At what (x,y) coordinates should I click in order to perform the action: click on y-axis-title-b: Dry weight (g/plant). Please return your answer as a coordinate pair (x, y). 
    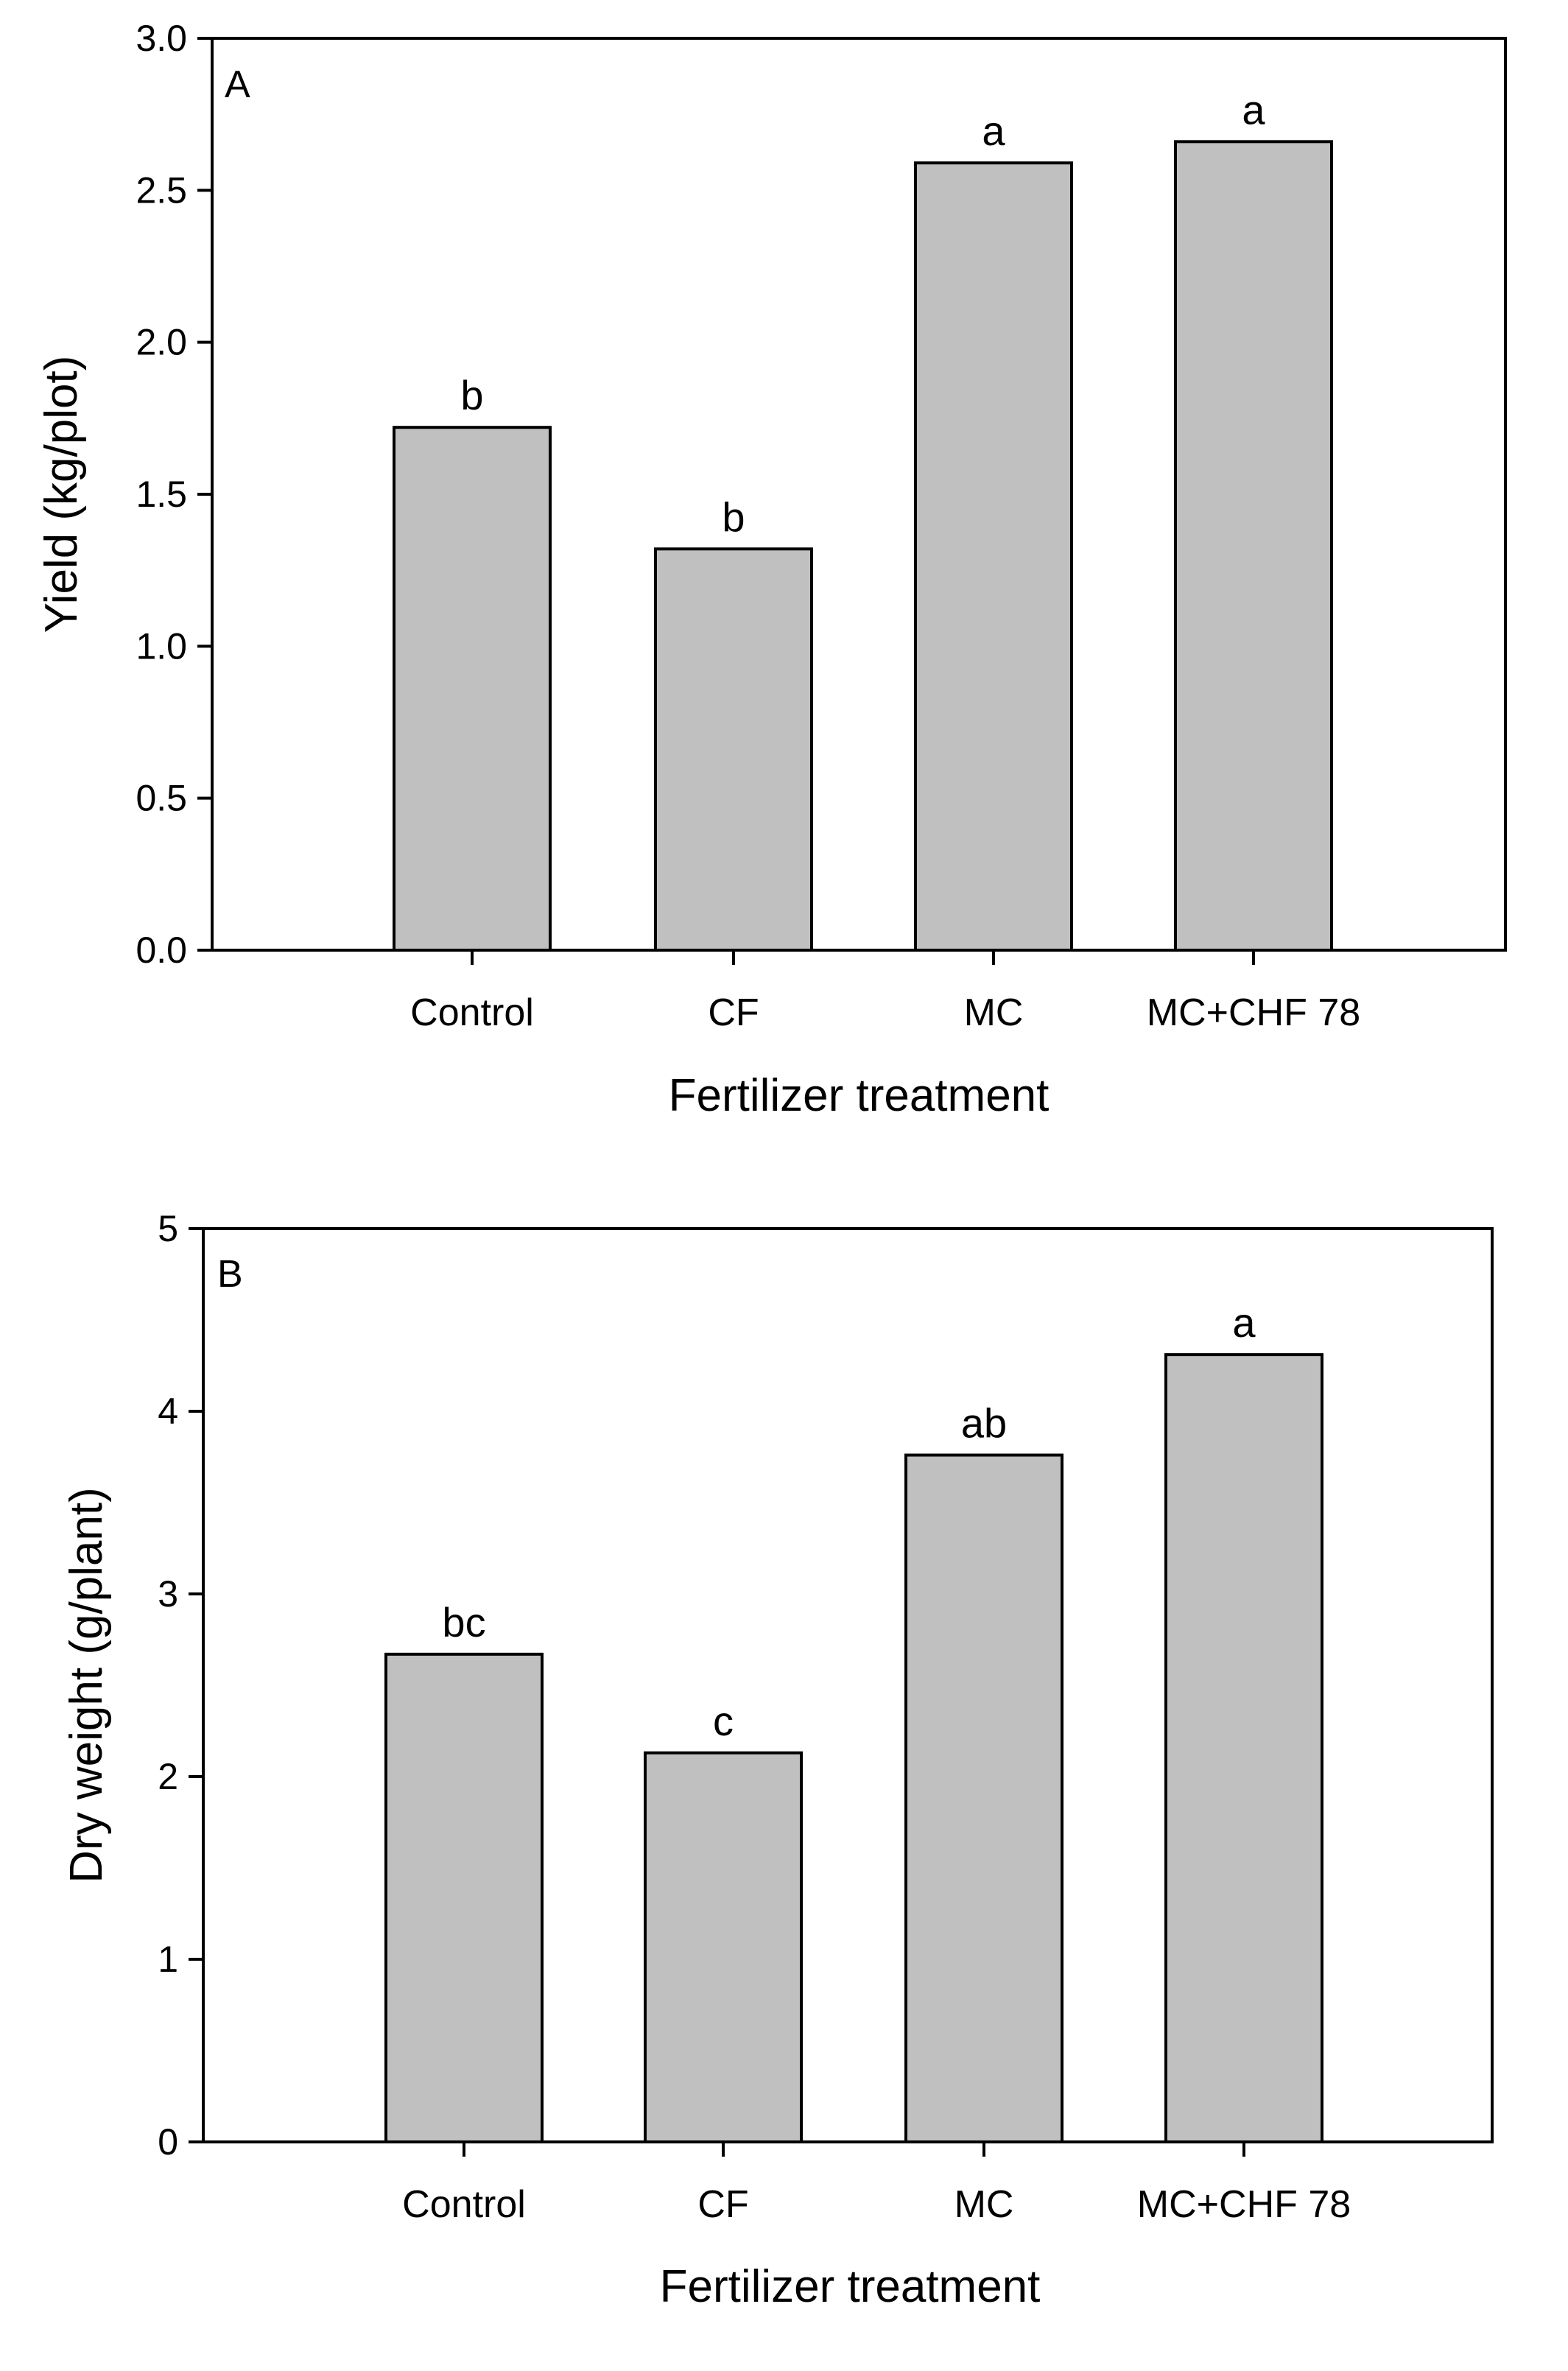
    Looking at the image, I should click on (86, 1685).